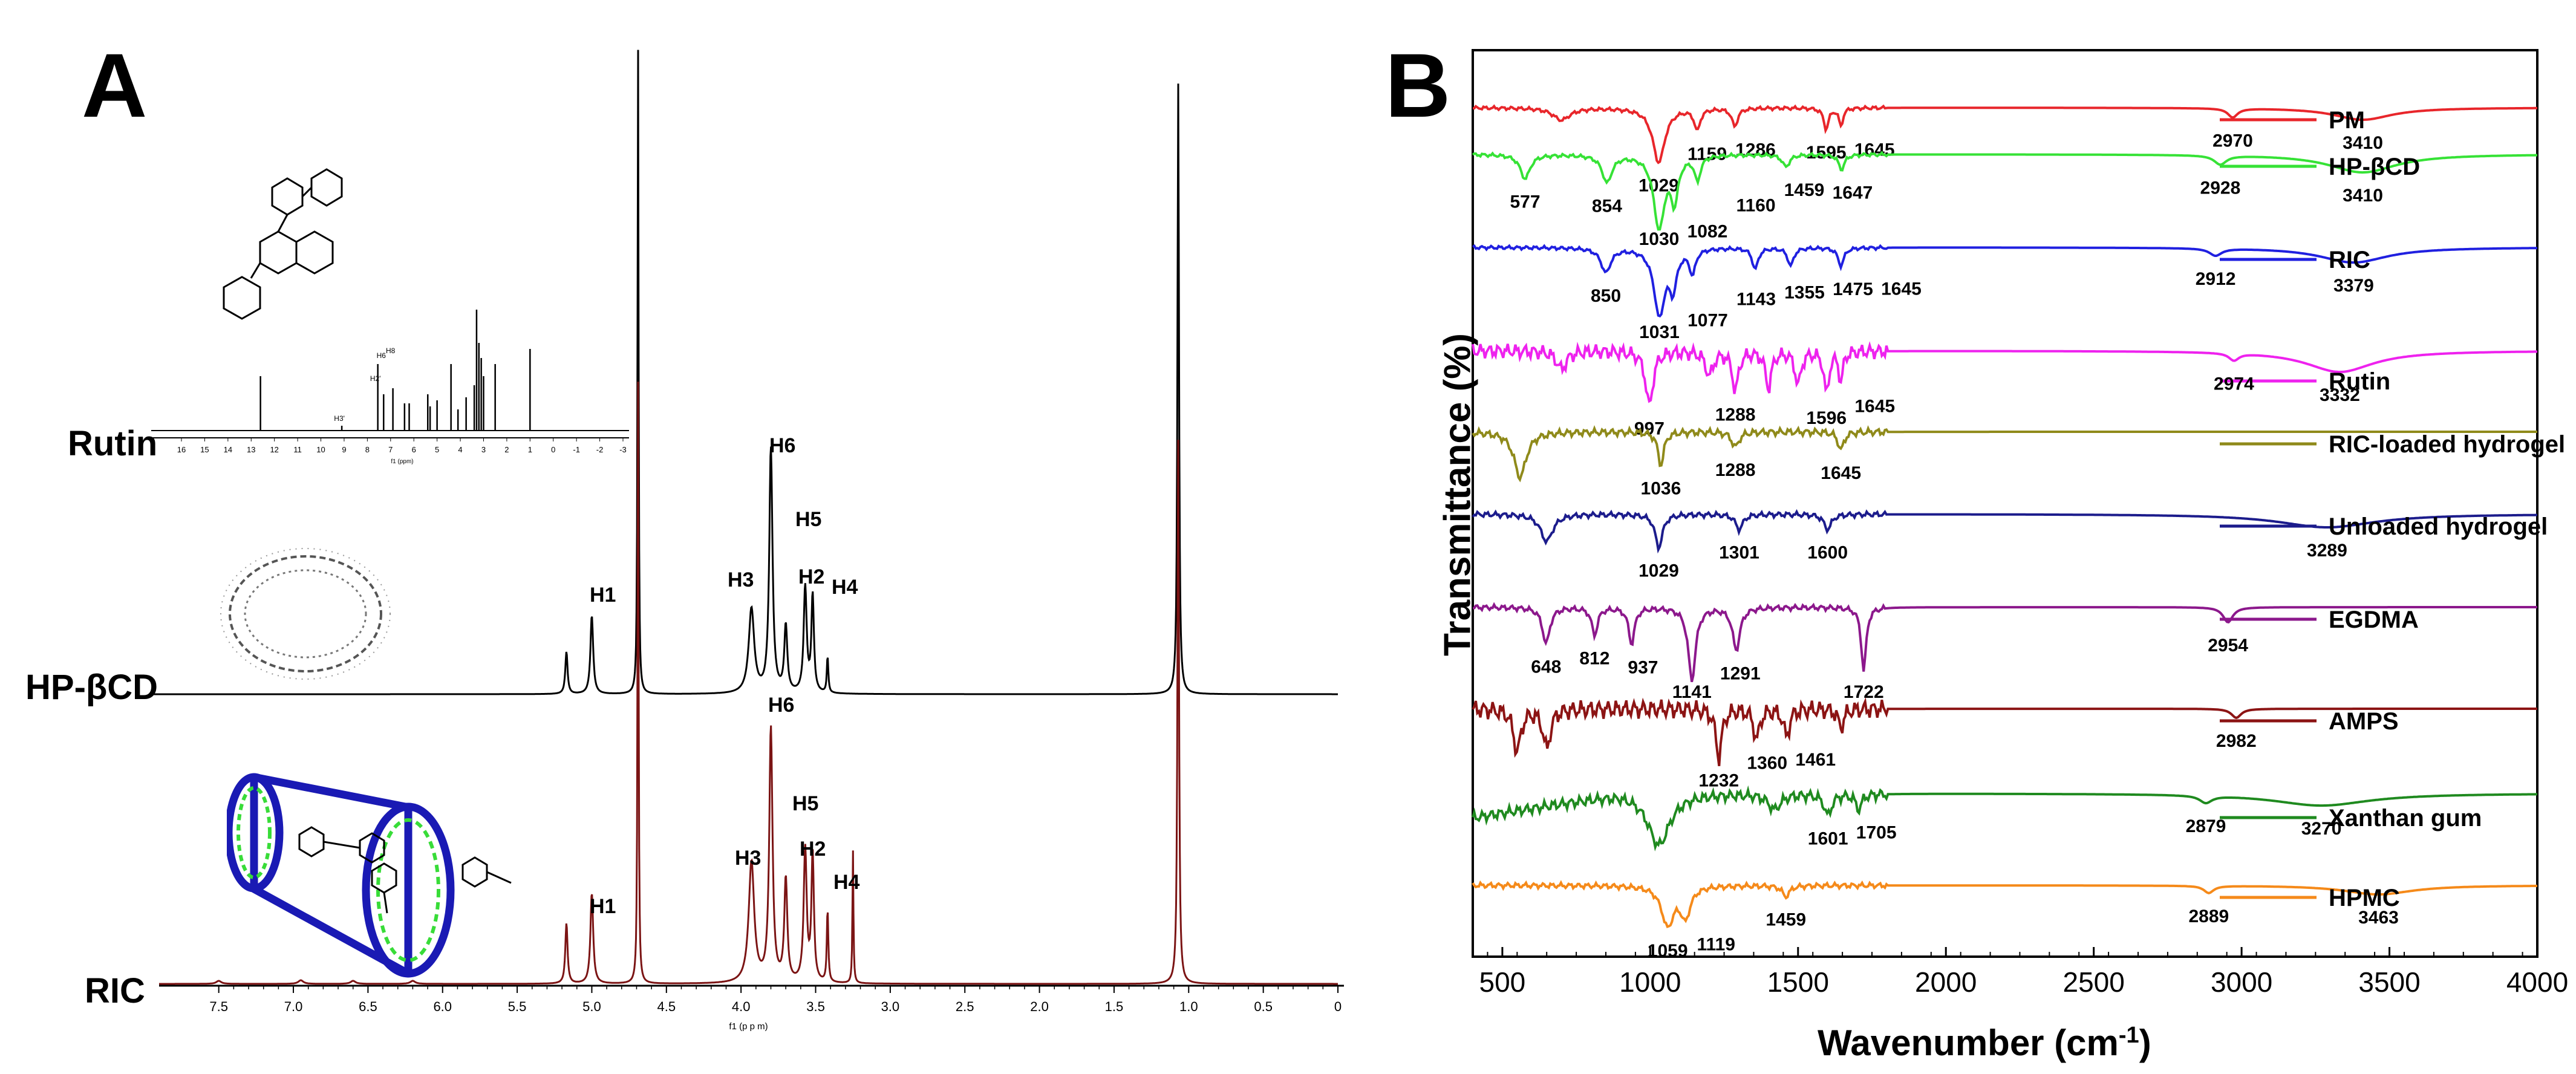 The width and height of the screenshot is (2576, 1074). I want to click on inset-x-tick-label: 11, so click(297, 449).